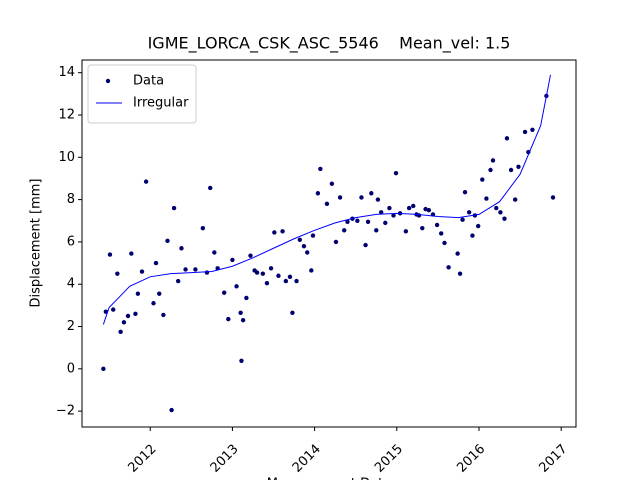 The image size is (640, 480). I want to click on y-tick-label: 14, so click(66, 72).